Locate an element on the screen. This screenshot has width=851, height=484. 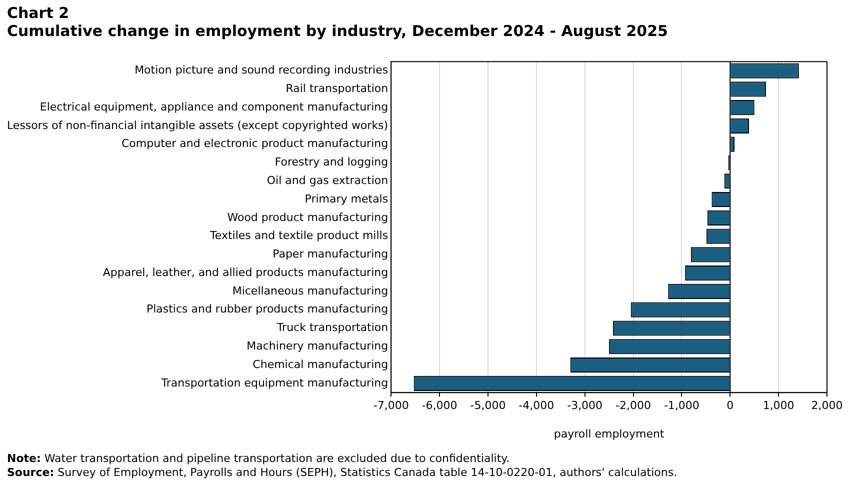
x-tick-label: -5,000 is located at coordinates (488, 405).